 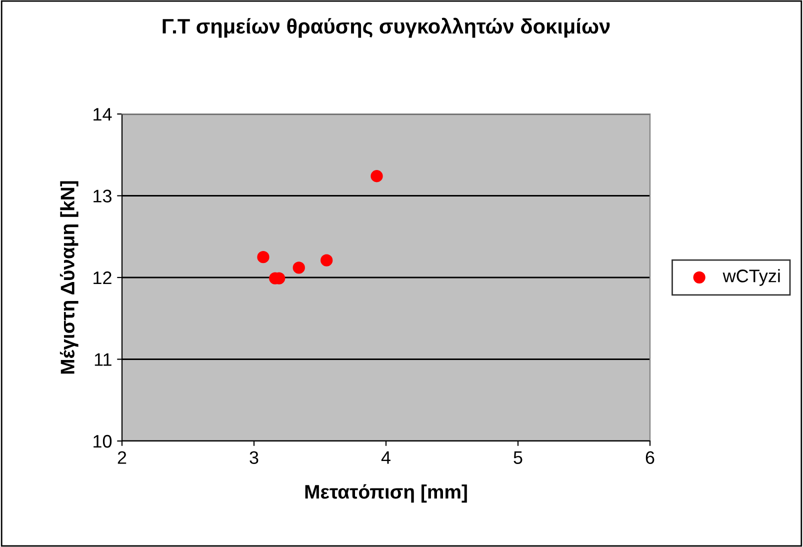 I want to click on x-tick-label: 2, so click(x=122, y=457).